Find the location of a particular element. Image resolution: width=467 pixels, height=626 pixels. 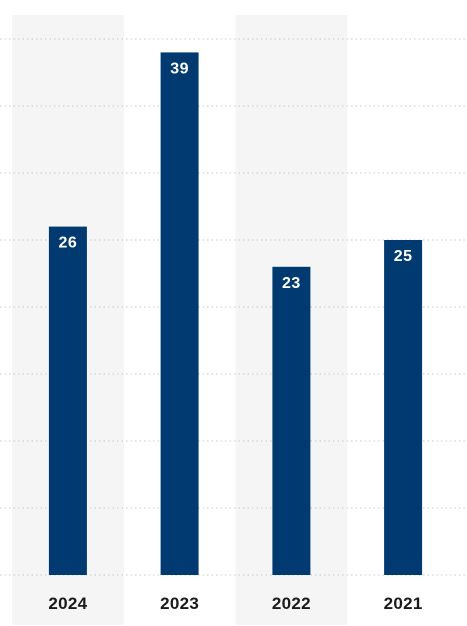

bar-value-label: 26 is located at coordinates (68, 243).